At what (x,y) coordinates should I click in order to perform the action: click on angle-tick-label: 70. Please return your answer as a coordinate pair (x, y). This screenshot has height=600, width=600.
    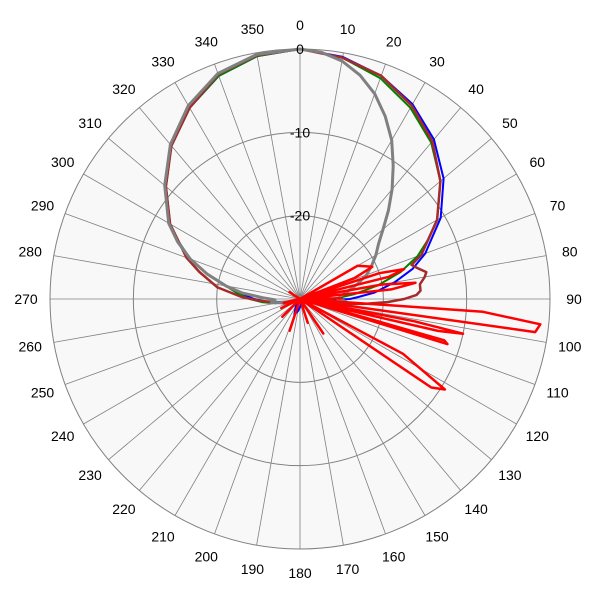
    Looking at the image, I should click on (558, 205).